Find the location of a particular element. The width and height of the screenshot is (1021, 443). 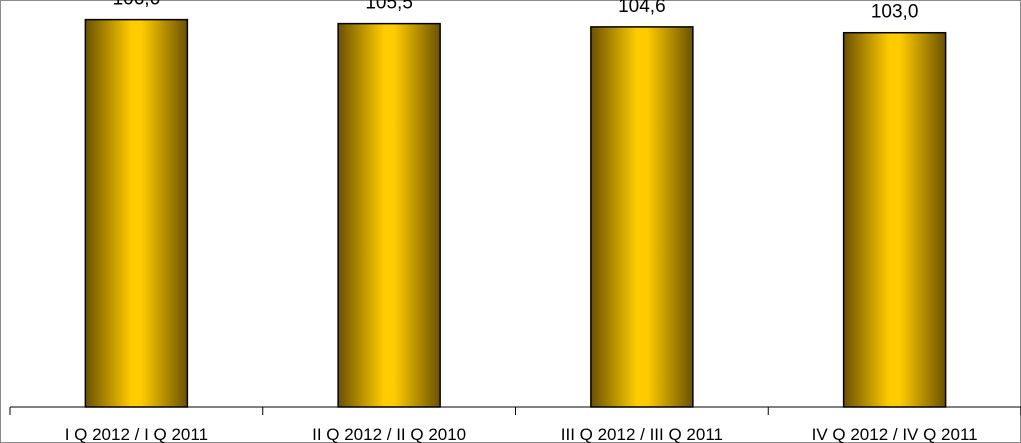

x-tick-label: IV Q 2012 / IV Q 2011 is located at coordinates (895, 434).